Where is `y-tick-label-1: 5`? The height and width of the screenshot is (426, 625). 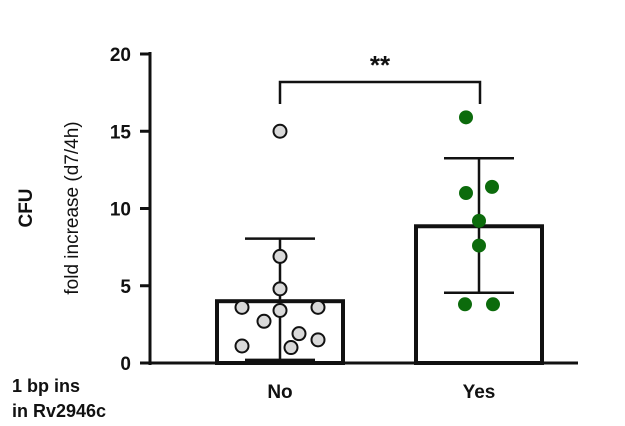 y-tick-label-1: 5 is located at coordinates (125, 287).